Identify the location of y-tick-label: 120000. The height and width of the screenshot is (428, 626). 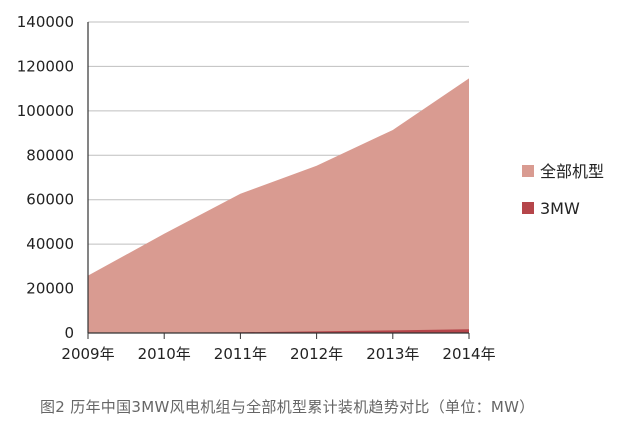
(45, 66).